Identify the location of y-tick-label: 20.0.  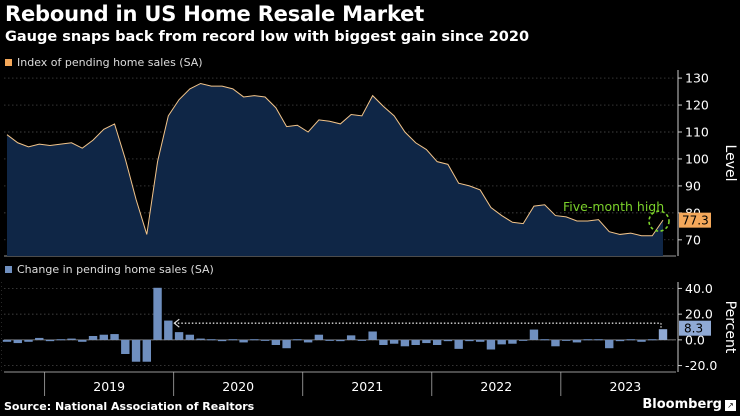
(699, 314).